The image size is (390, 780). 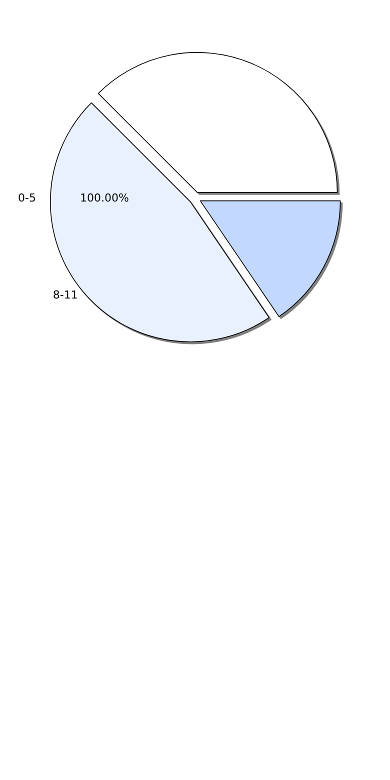 What do you see at coordinates (104, 198) in the screenshot?
I see `text: 100.00%` at bounding box center [104, 198].